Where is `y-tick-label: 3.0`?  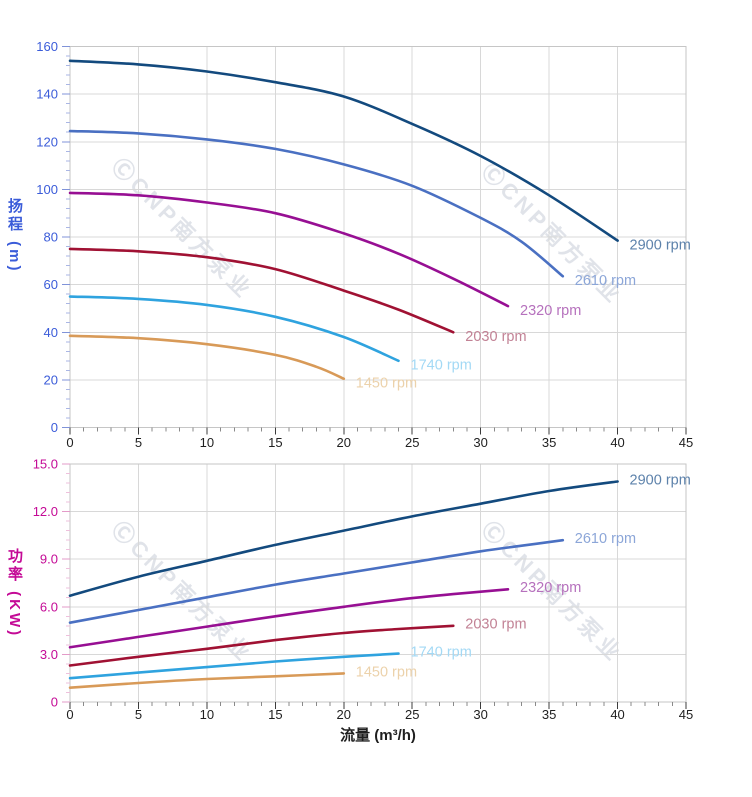 y-tick-label: 3.0 is located at coordinates (49, 654).